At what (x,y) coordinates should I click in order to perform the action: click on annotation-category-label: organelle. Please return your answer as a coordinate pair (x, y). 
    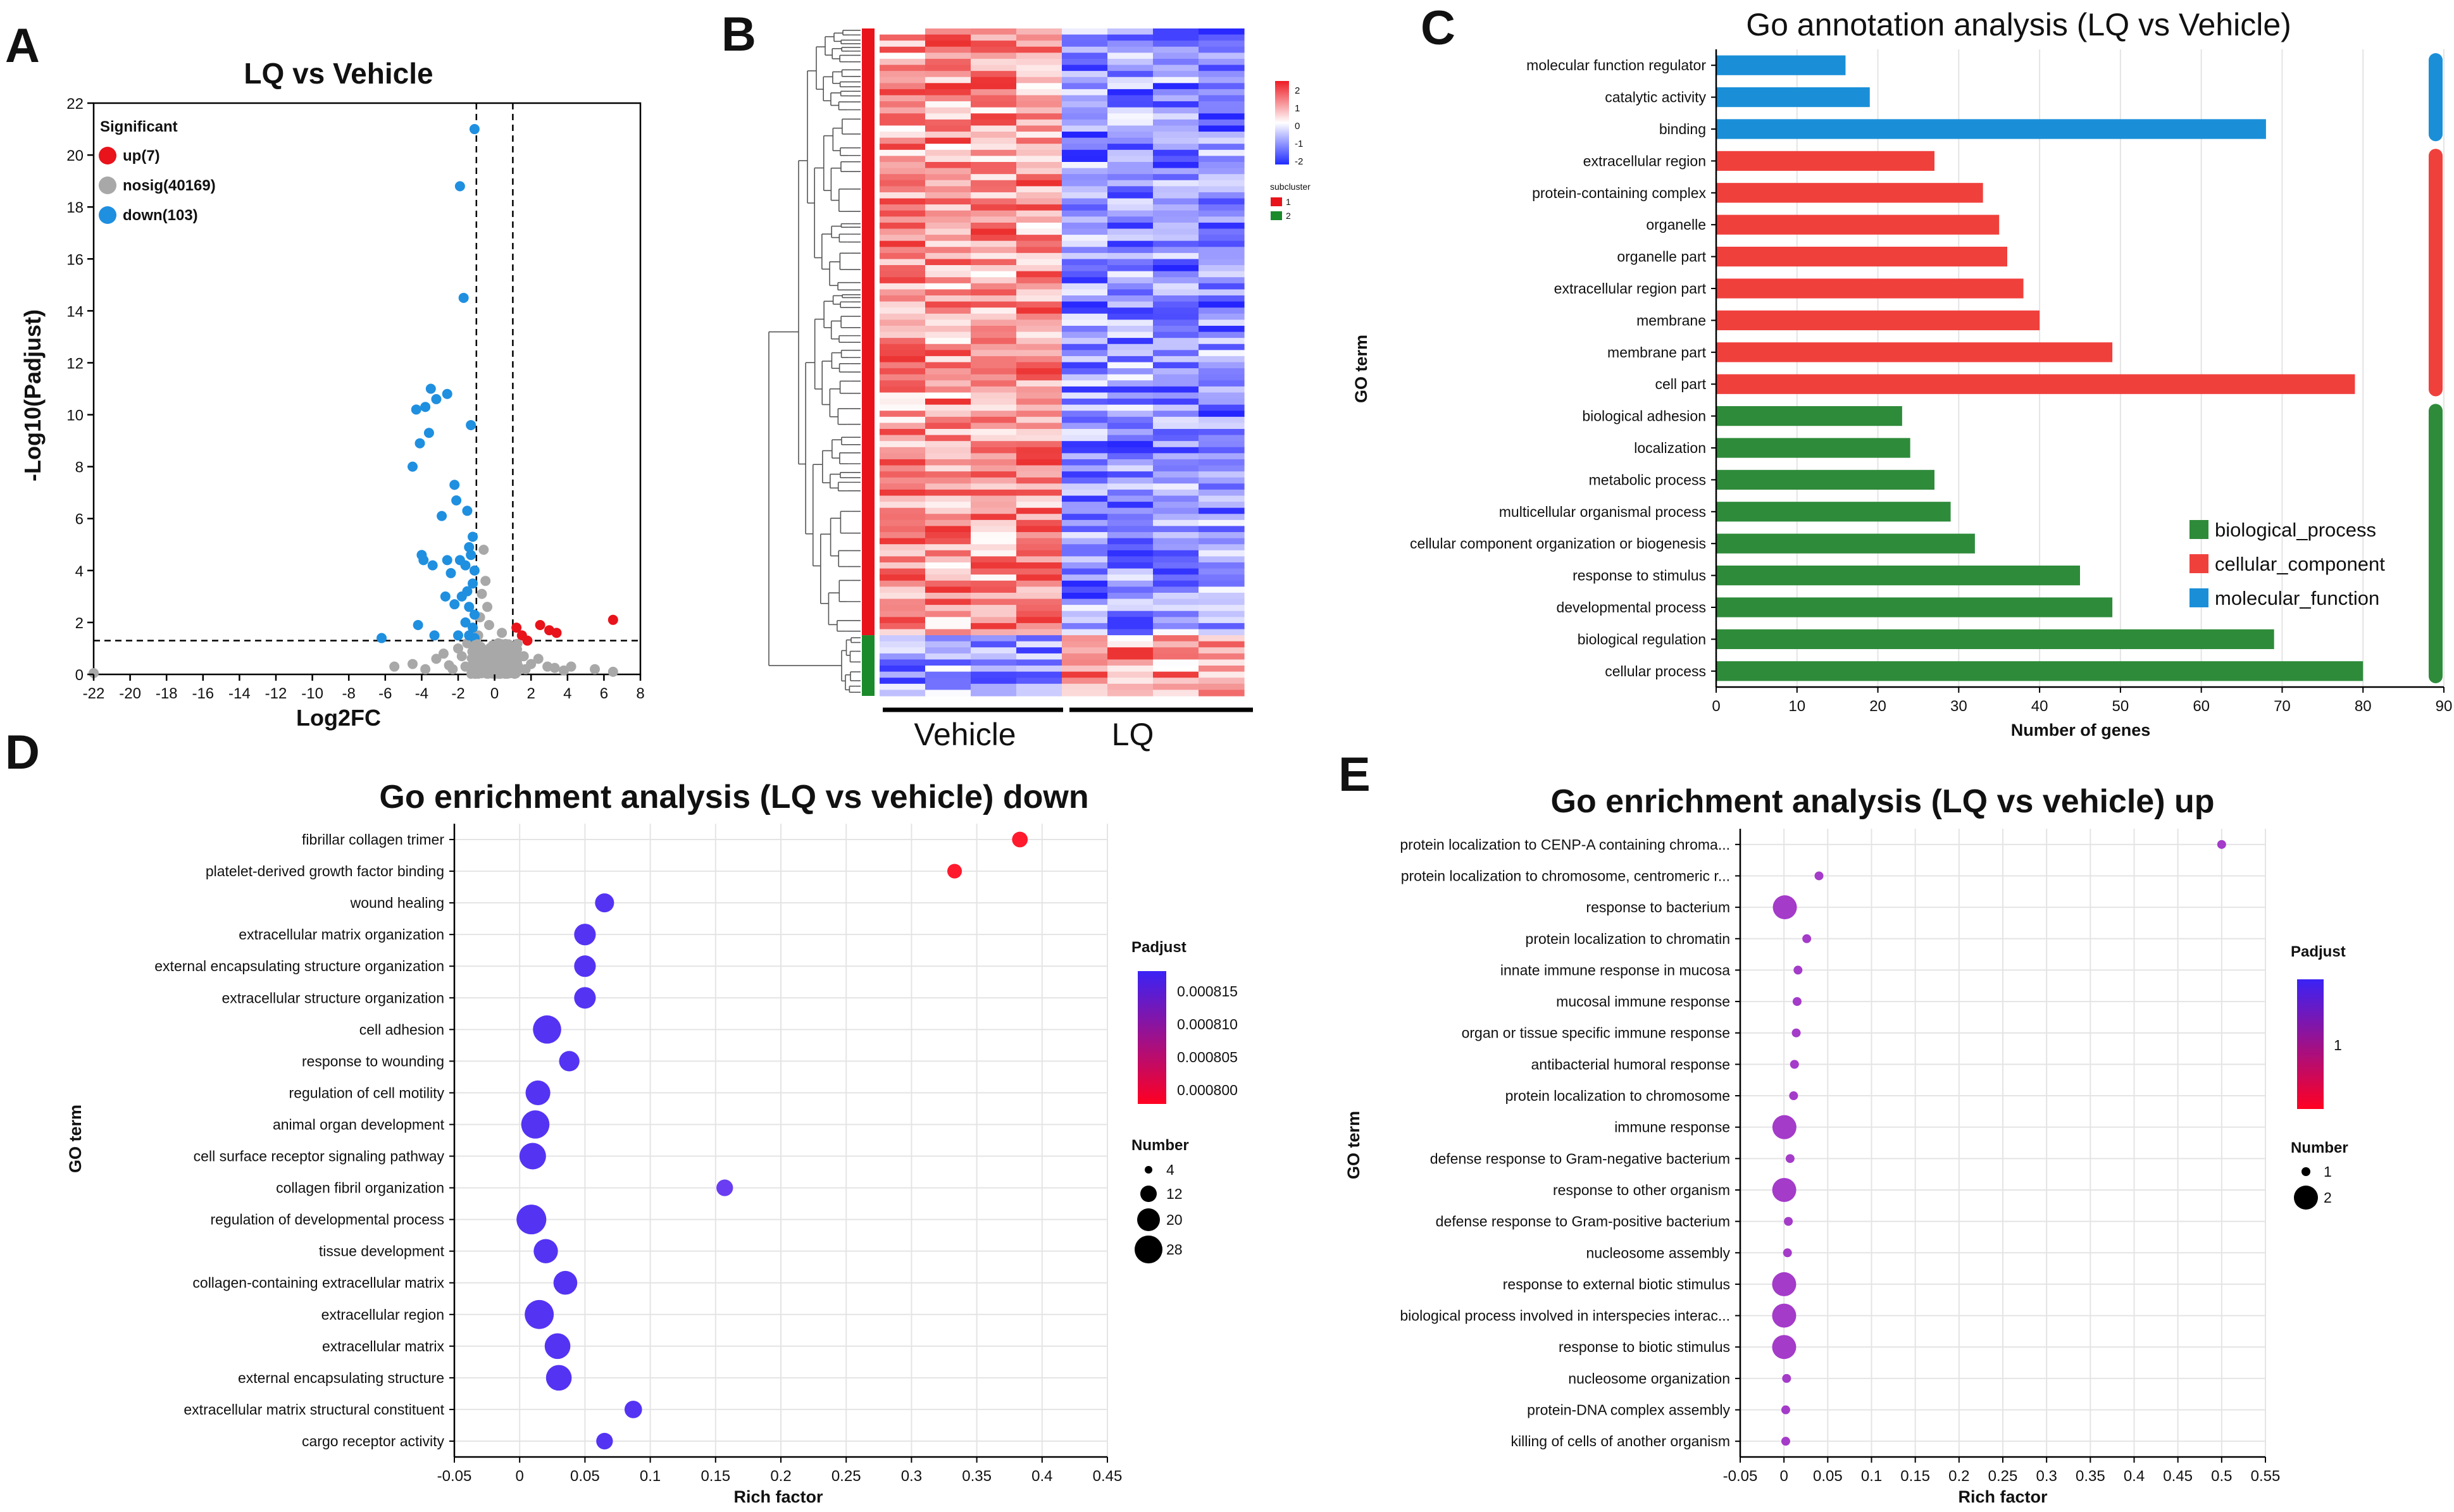
    Looking at the image, I should click on (1676, 224).